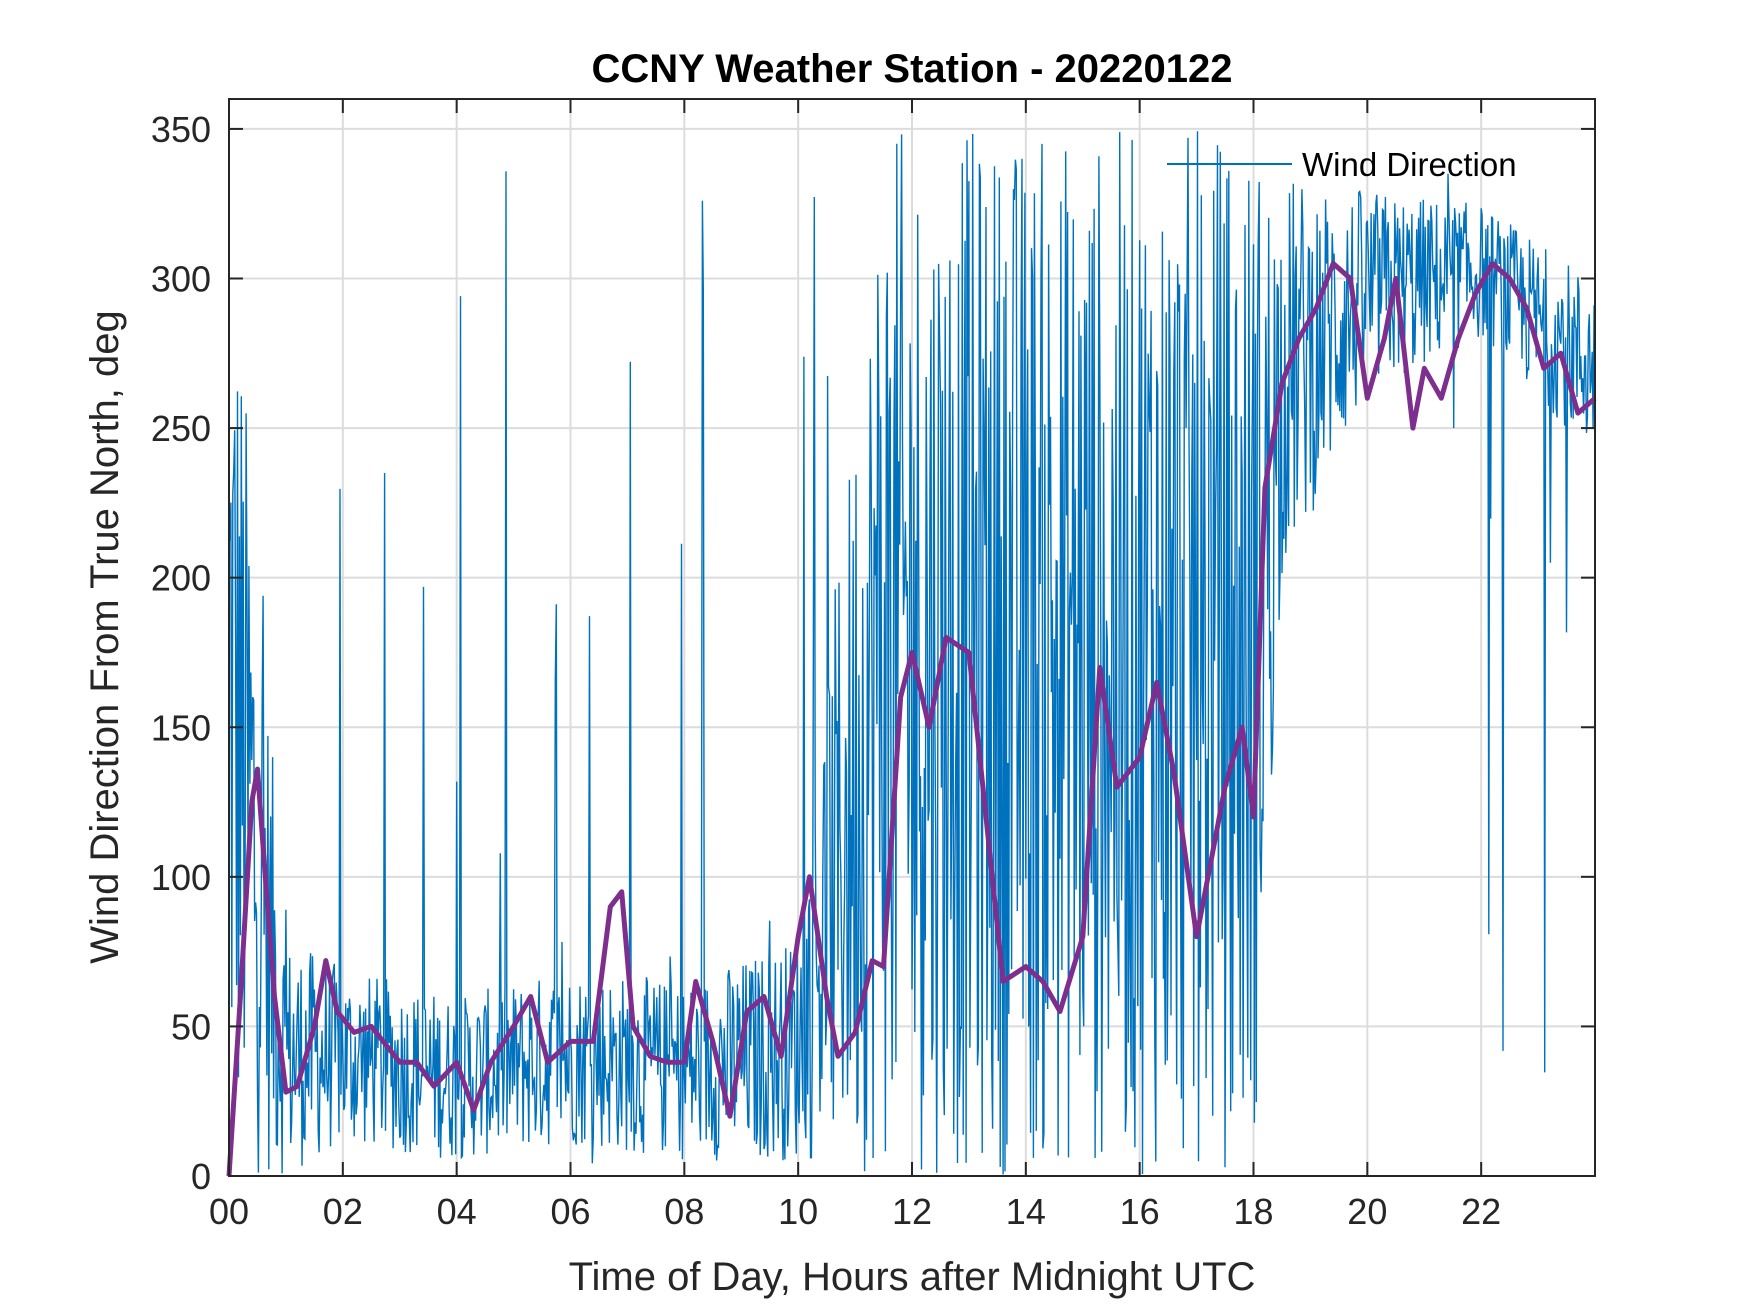 Image resolution: width=1750 pixels, height=1313 pixels. What do you see at coordinates (798, 1211) in the screenshot?
I see `x-tick-label: 10` at bounding box center [798, 1211].